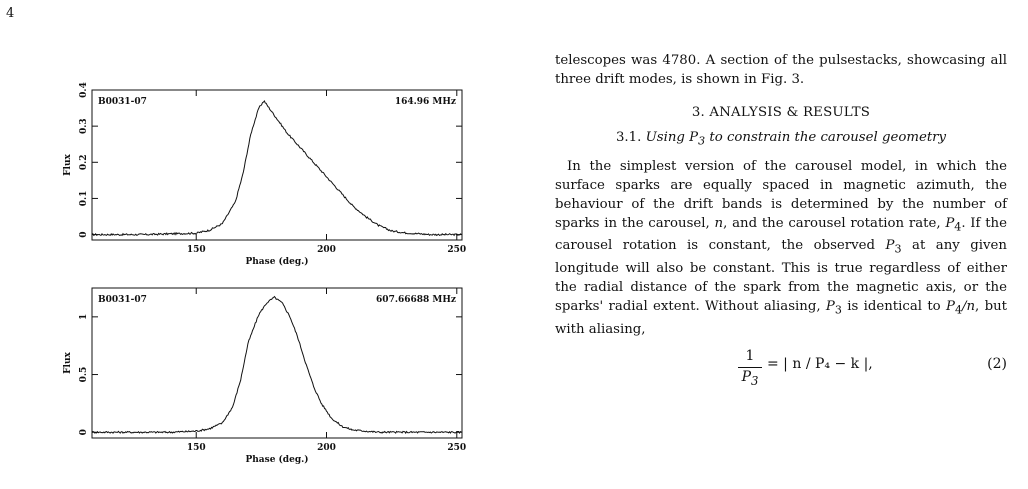  Describe the element at coordinates (84, 90) in the screenshot. I see `y-tick-label: 0.4` at that location.